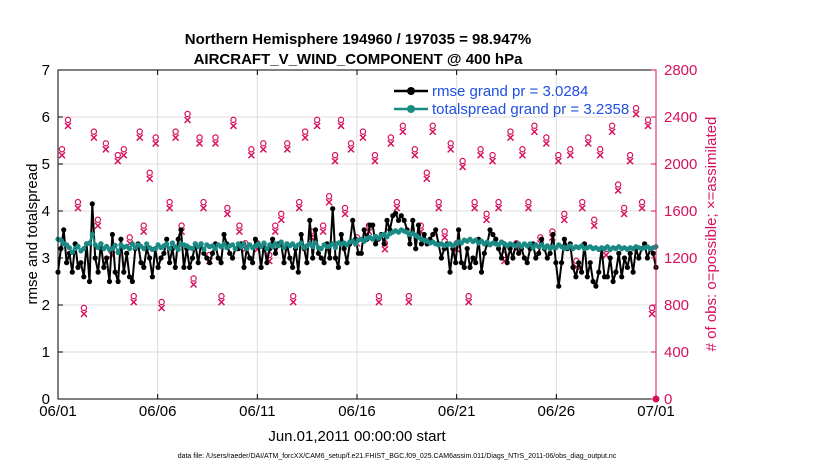 This screenshot has height=470, width=830. What do you see at coordinates (680, 164) in the screenshot?
I see `y2-tick-label: 2000` at bounding box center [680, 164].